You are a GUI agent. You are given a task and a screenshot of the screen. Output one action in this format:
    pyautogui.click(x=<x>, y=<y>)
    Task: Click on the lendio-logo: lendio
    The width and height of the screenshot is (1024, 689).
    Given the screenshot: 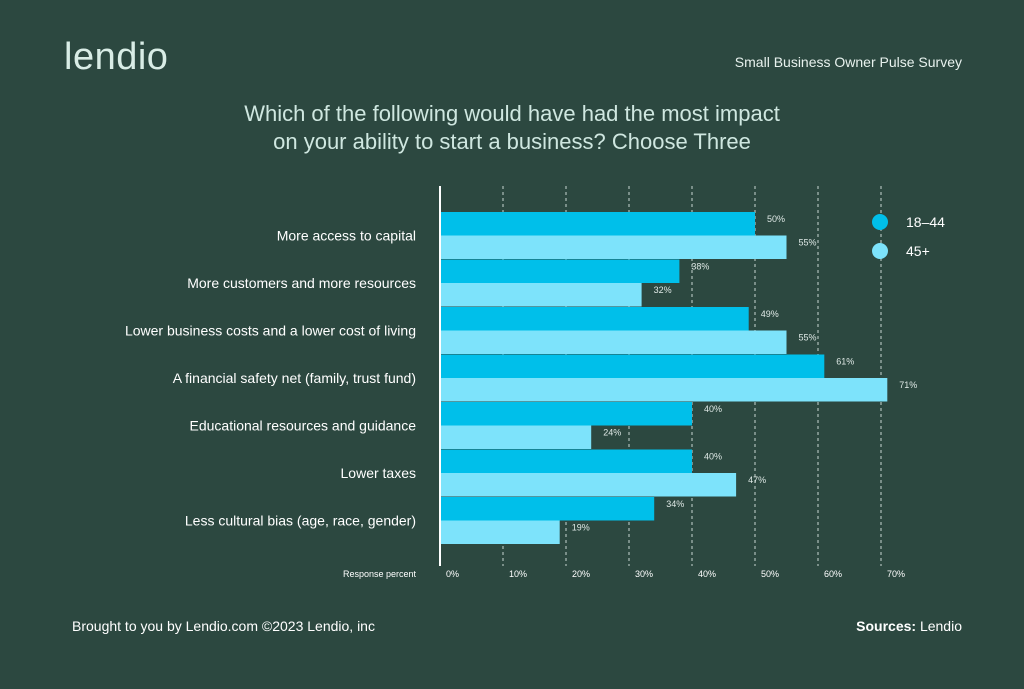 What is the action you would take?
    pyautogui.click(x=116, y=57)
    